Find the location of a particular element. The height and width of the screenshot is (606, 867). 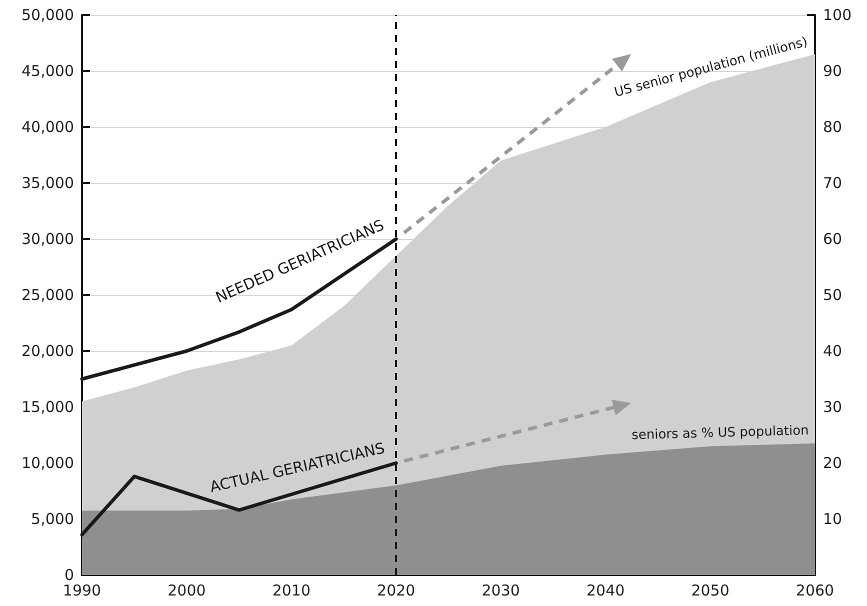

y2-tick-label: 50 is located at coordinates (832, 295).